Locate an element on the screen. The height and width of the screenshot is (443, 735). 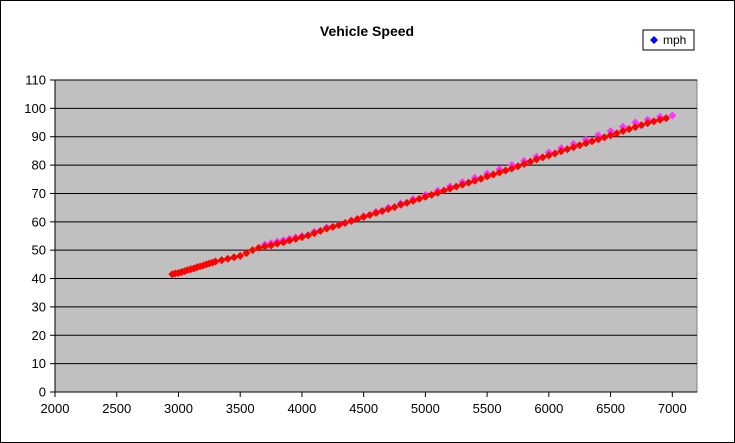
y-tick-label: 80 is located at coordinates (39, 165).